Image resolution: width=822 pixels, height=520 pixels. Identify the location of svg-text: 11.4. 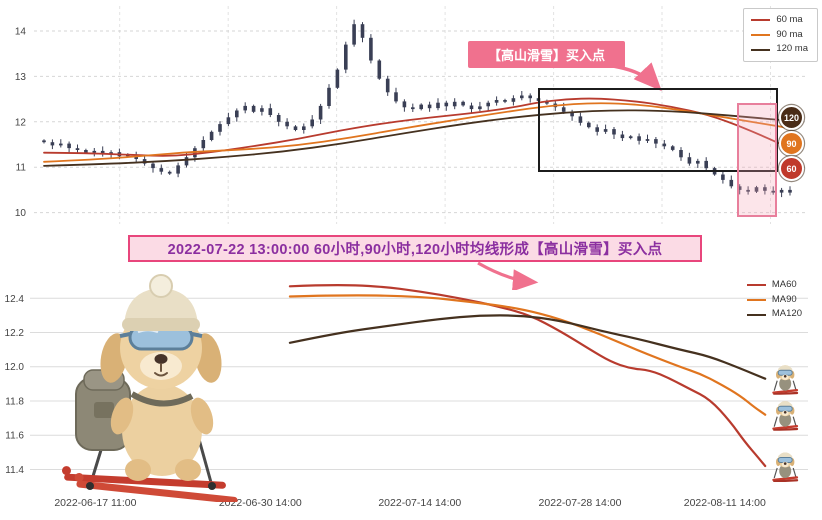
(14, 470).